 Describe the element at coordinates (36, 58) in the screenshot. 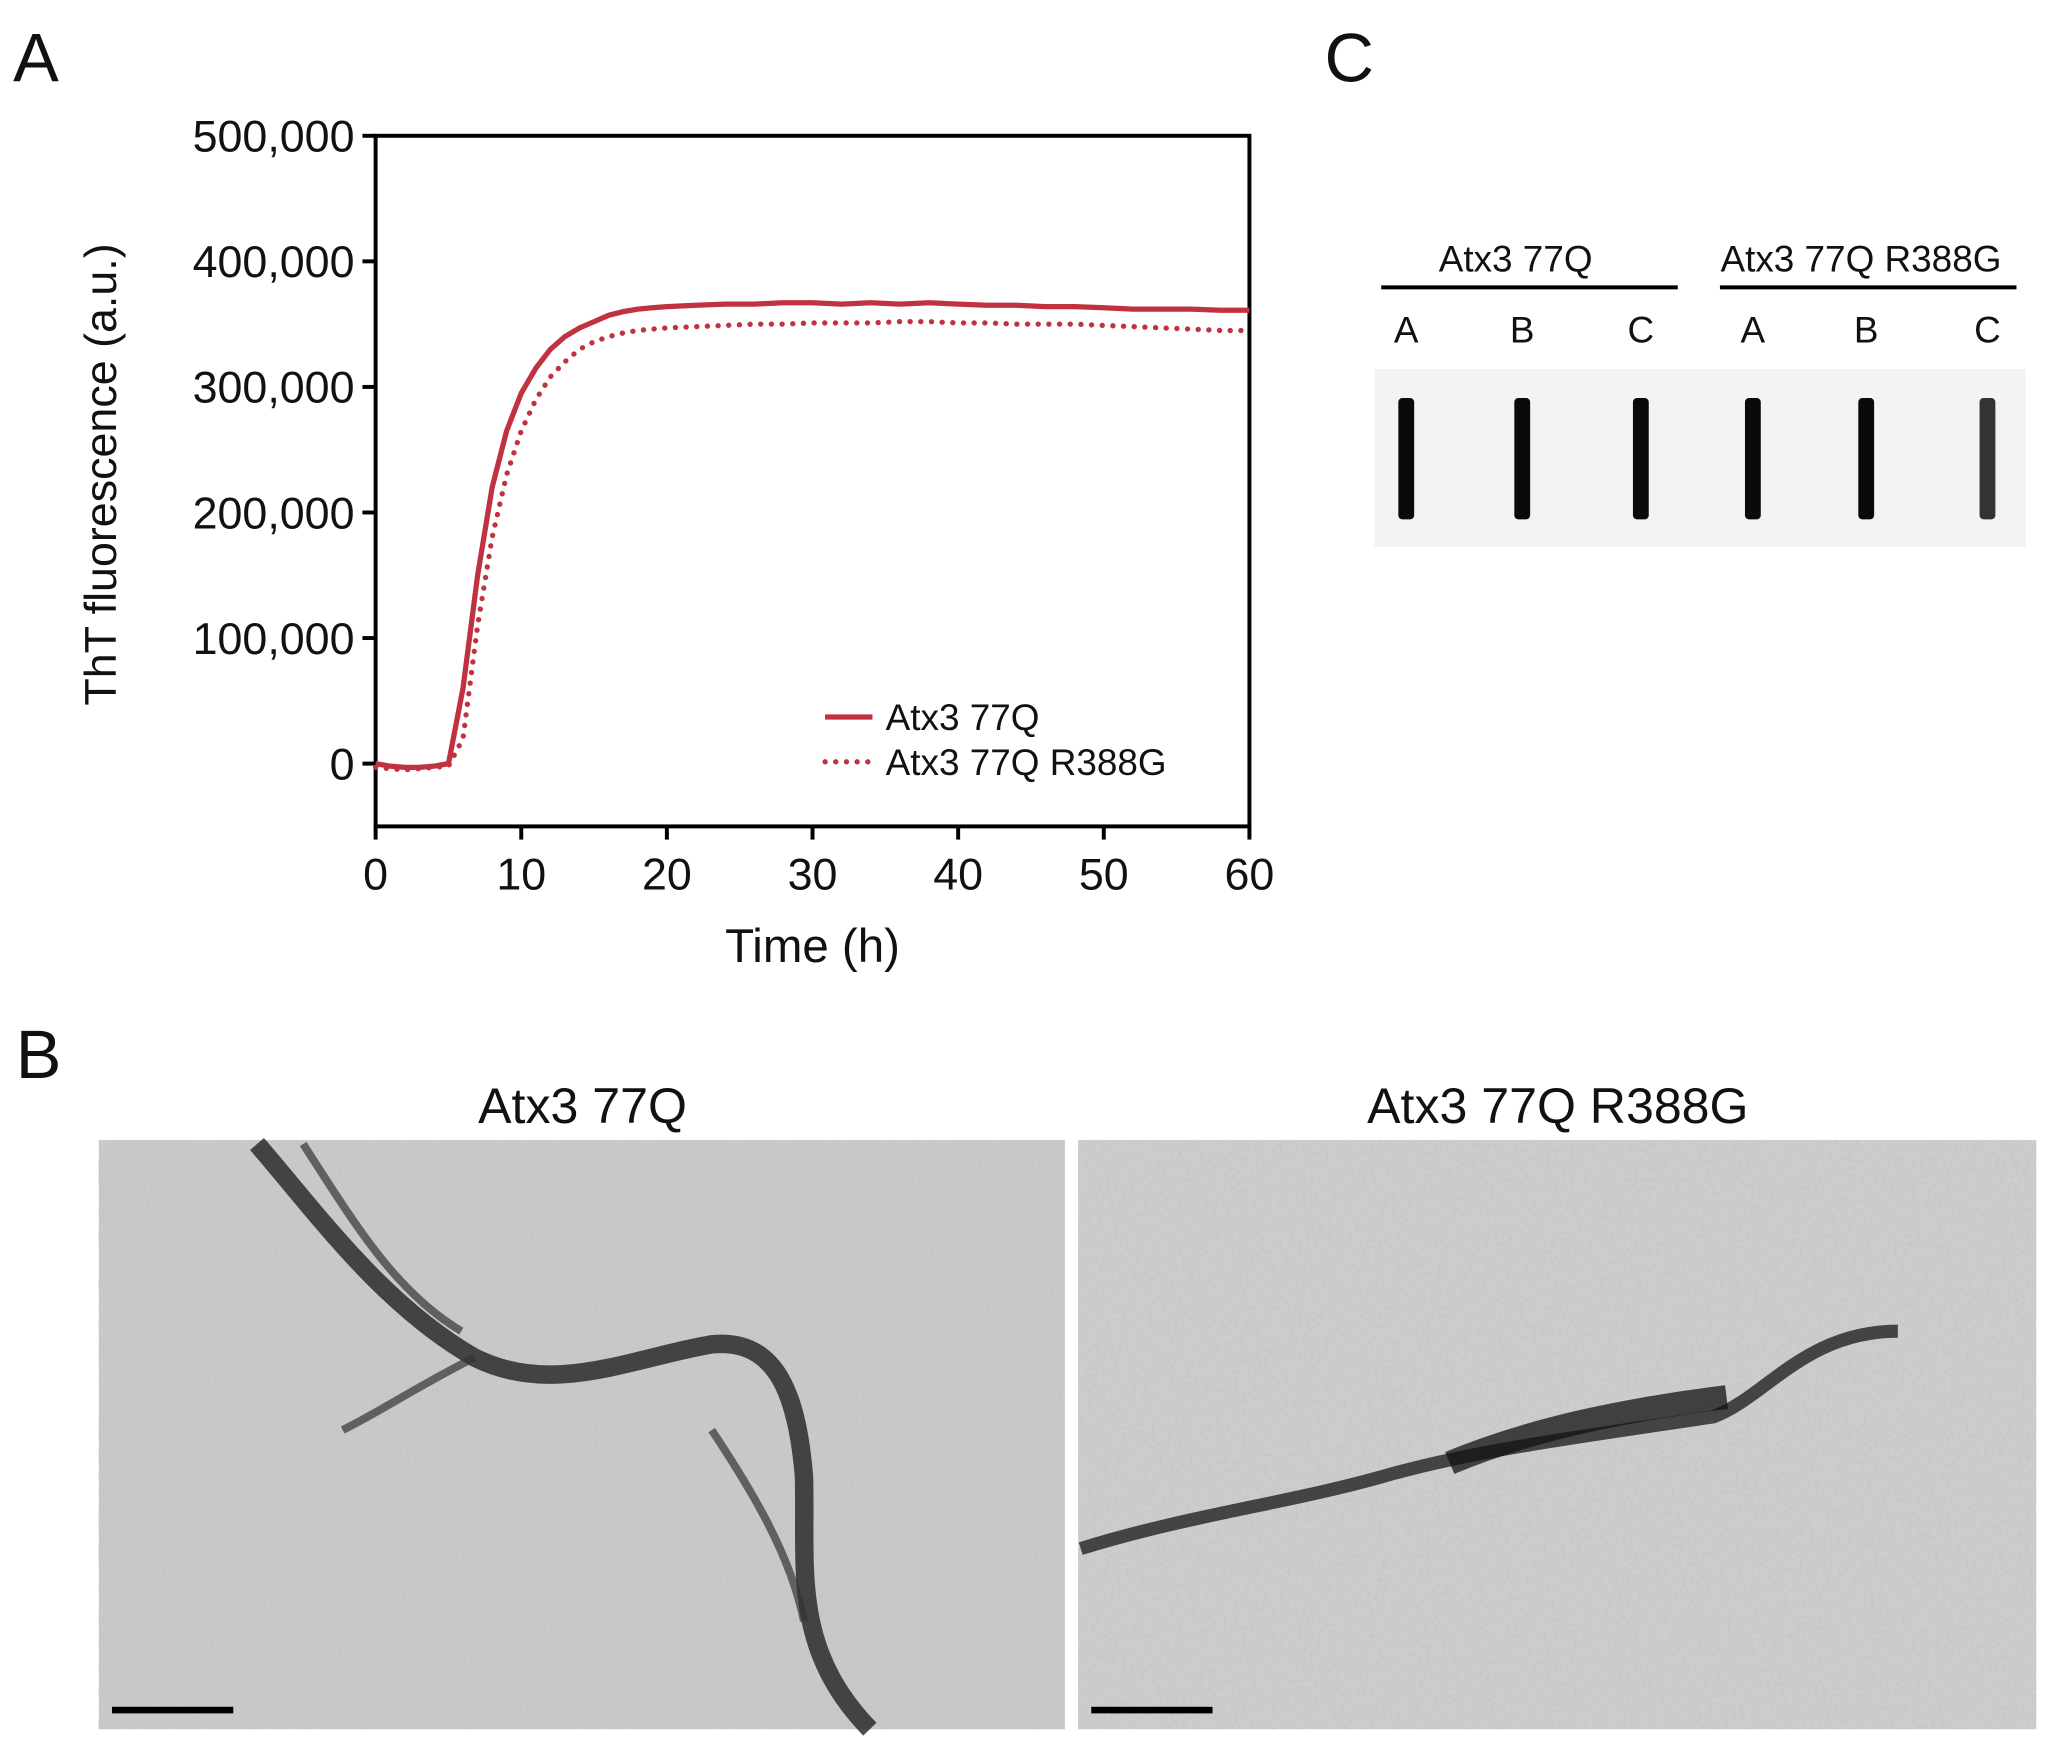

I see `panel-label: A` at that location.